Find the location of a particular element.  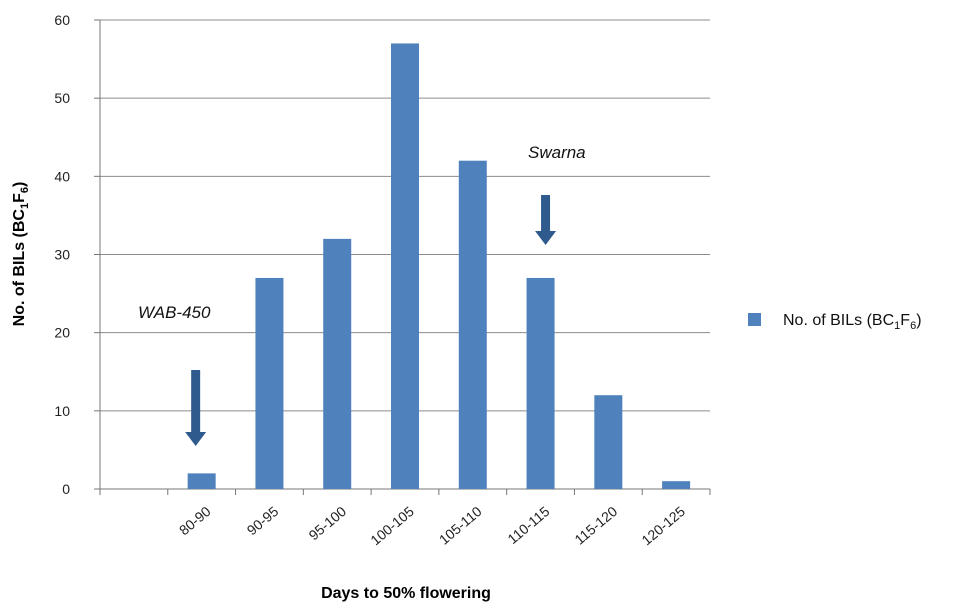

x-tick-label: 90-95 is located at coordinates (263, 520).